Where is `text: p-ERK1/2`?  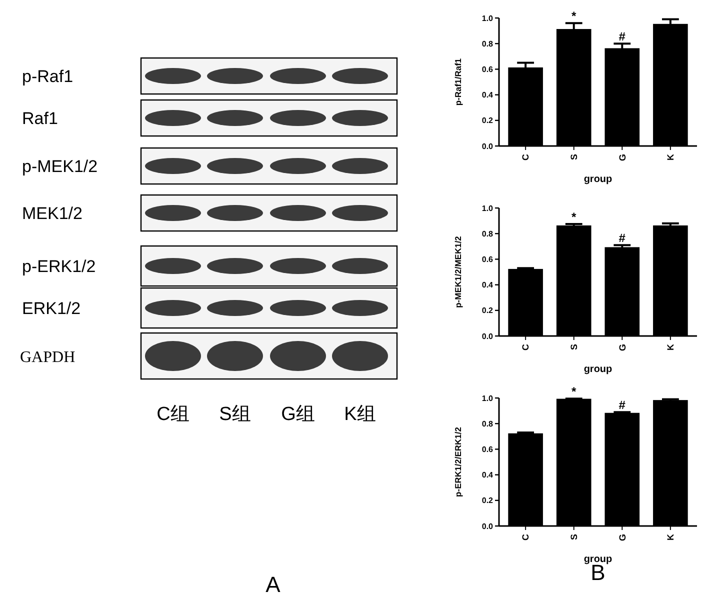
text: p-ERK1/2 is located at coordinates (59, 266).